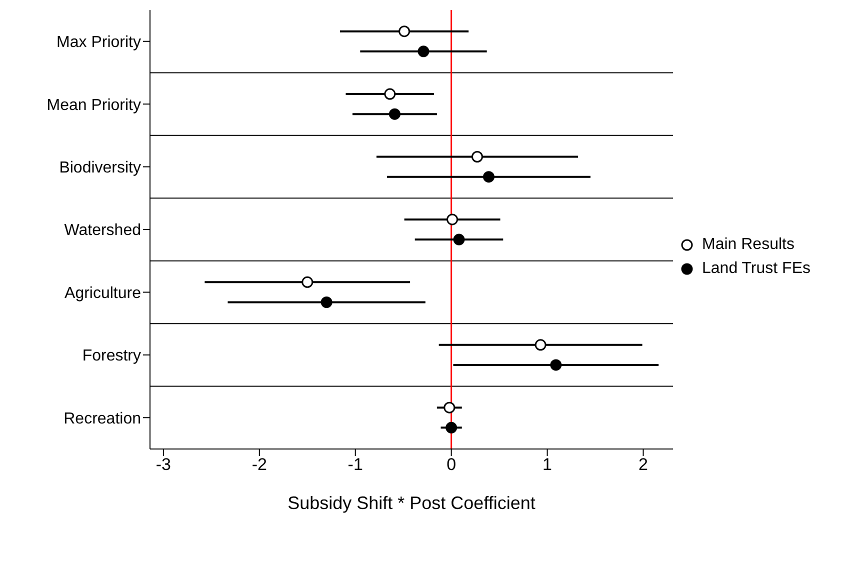  What do you see at coordinates (412, 503) in the screenshot?
I see `x-axis-title: Subsidy Shift * Post Coefficient` at bounding box center [412, 503].